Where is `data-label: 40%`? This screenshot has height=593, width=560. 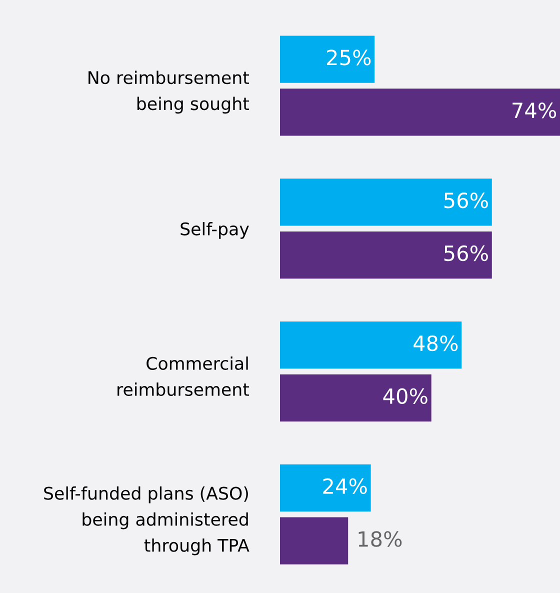 data-label: 40% is located at coordinates (405, 396).